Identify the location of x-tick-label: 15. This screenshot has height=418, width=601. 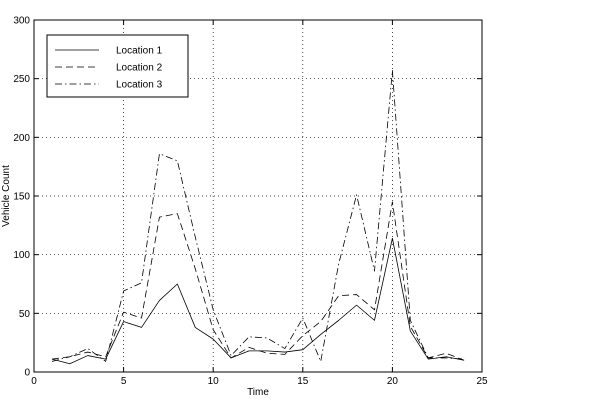
(303, 381).